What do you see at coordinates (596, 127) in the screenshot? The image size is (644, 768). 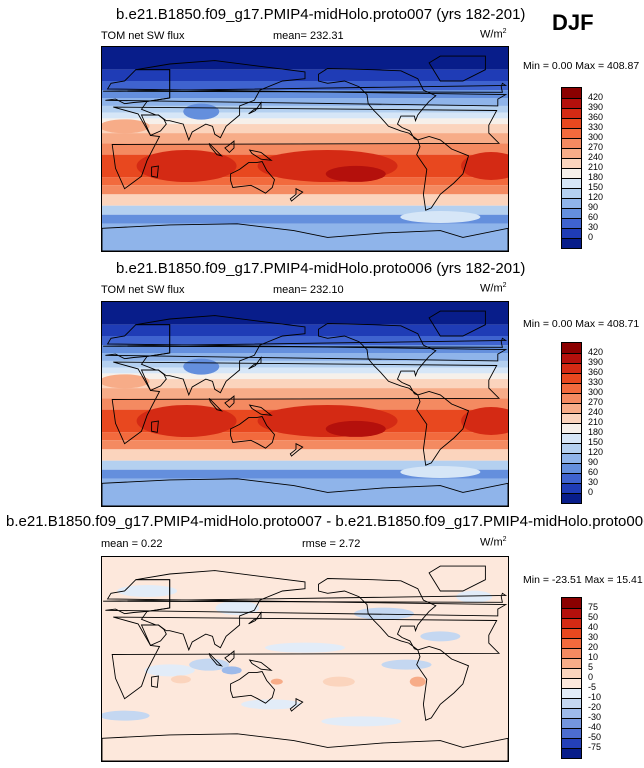 I see `colorbar-tick-label: 330` at bounding box center [596, 127].